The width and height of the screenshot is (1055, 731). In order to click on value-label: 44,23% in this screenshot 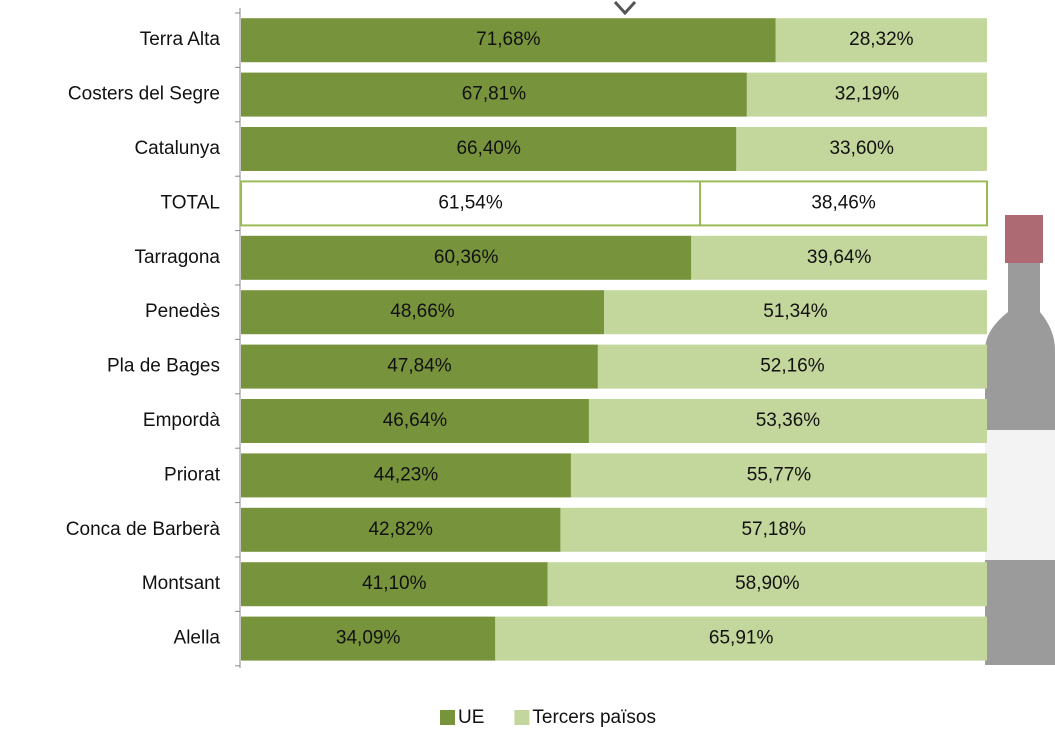, I will do `click(406, 474)`.